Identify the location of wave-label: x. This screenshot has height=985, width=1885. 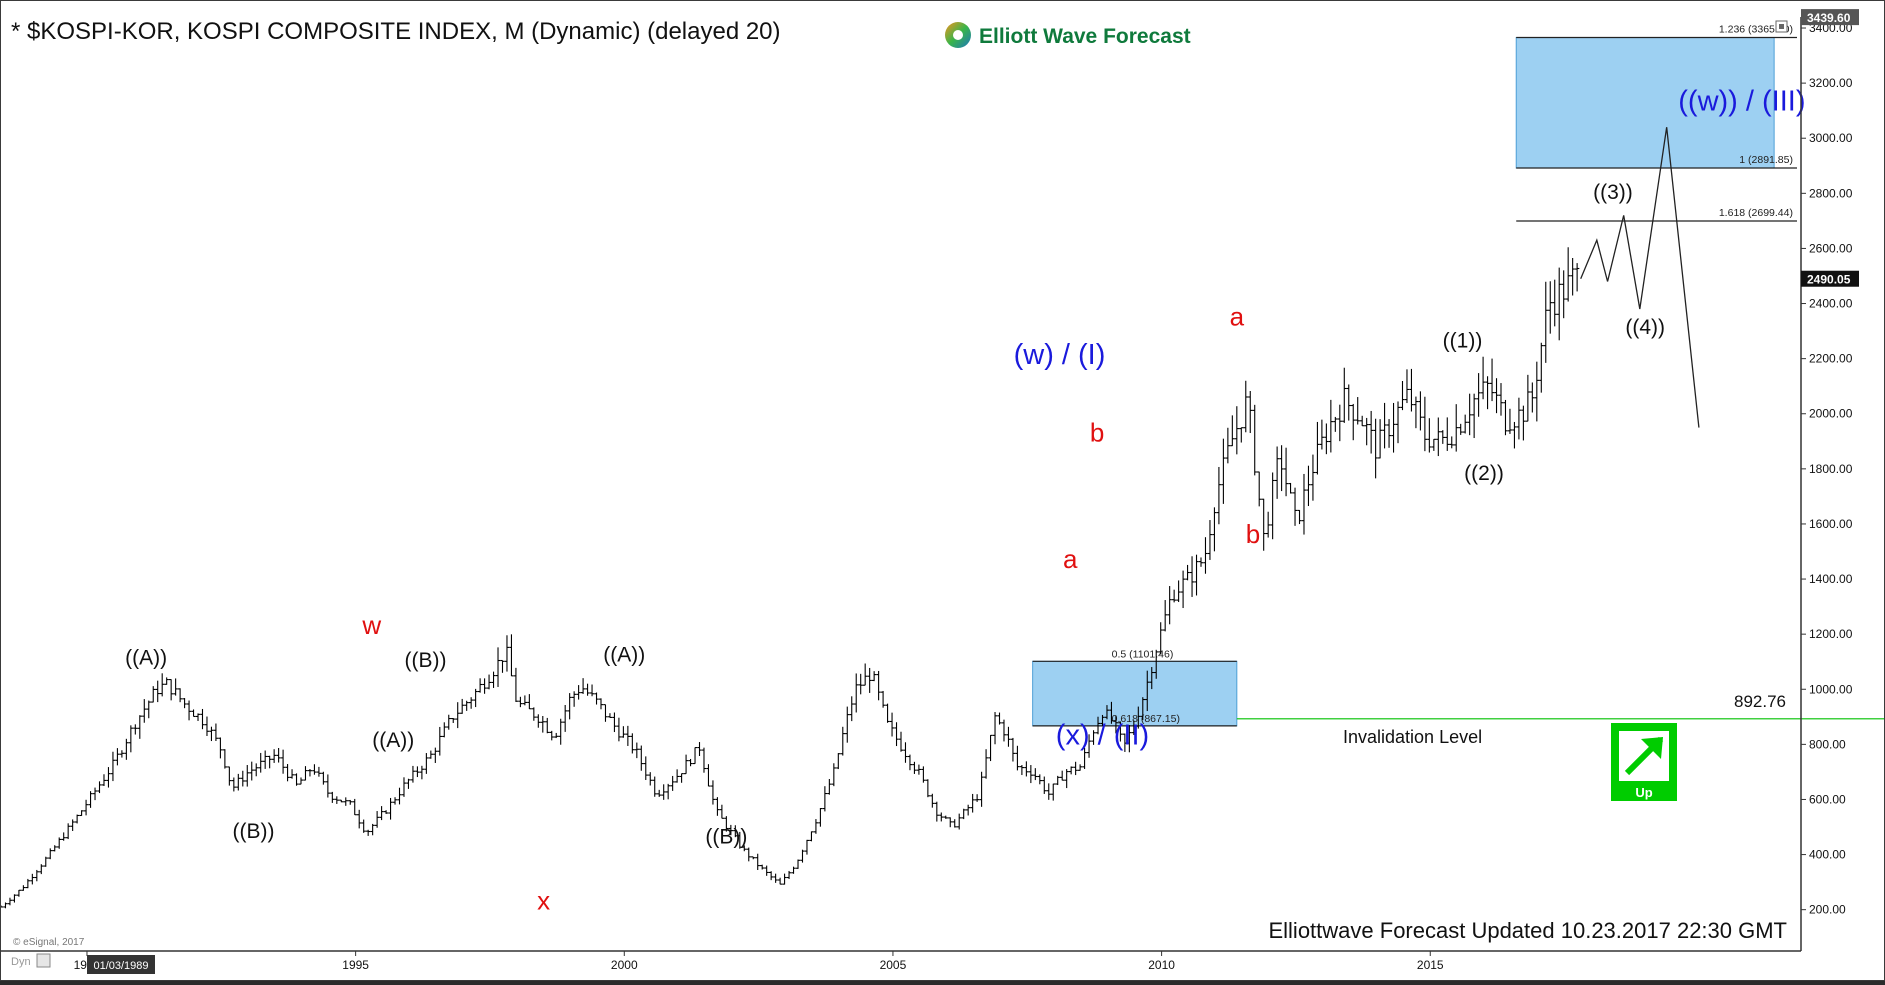
(543, 901).